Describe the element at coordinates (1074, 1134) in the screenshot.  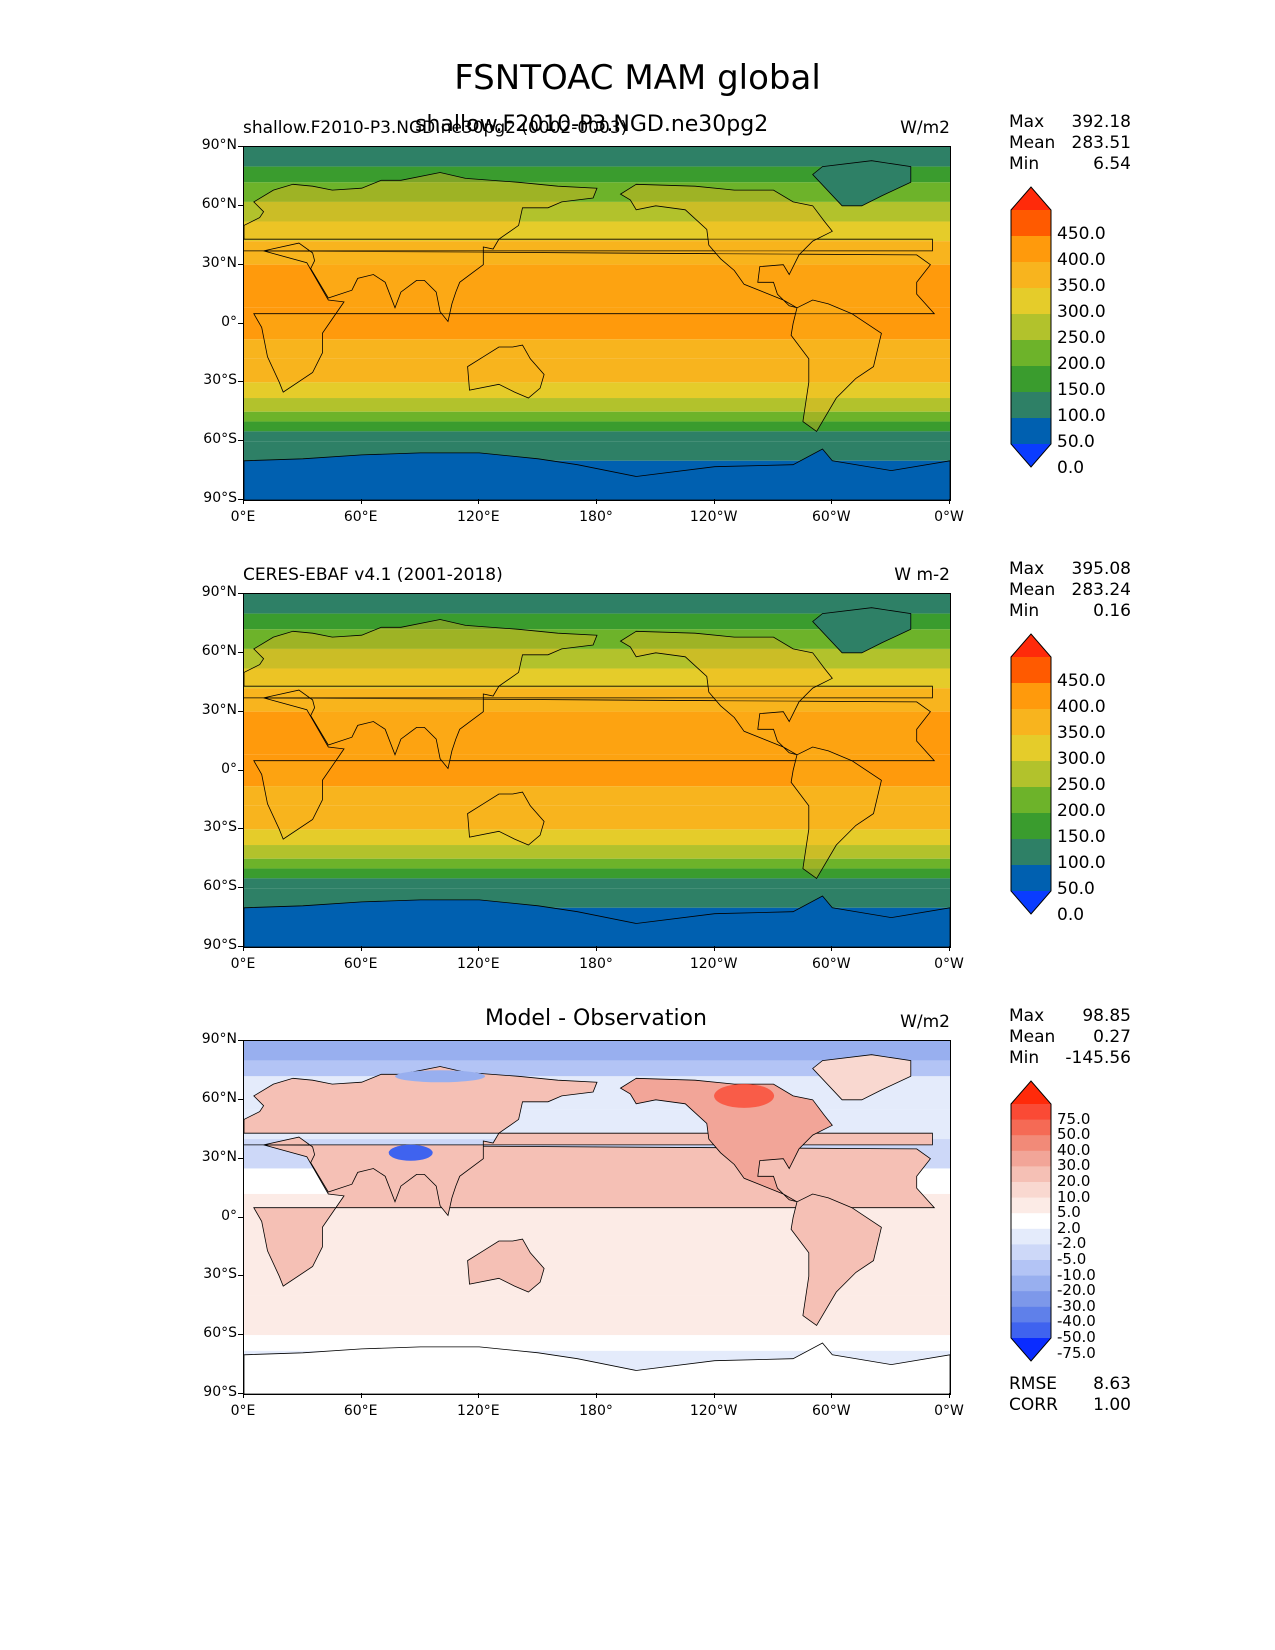
I see `colorbar-level-label: 50.0` at that location.